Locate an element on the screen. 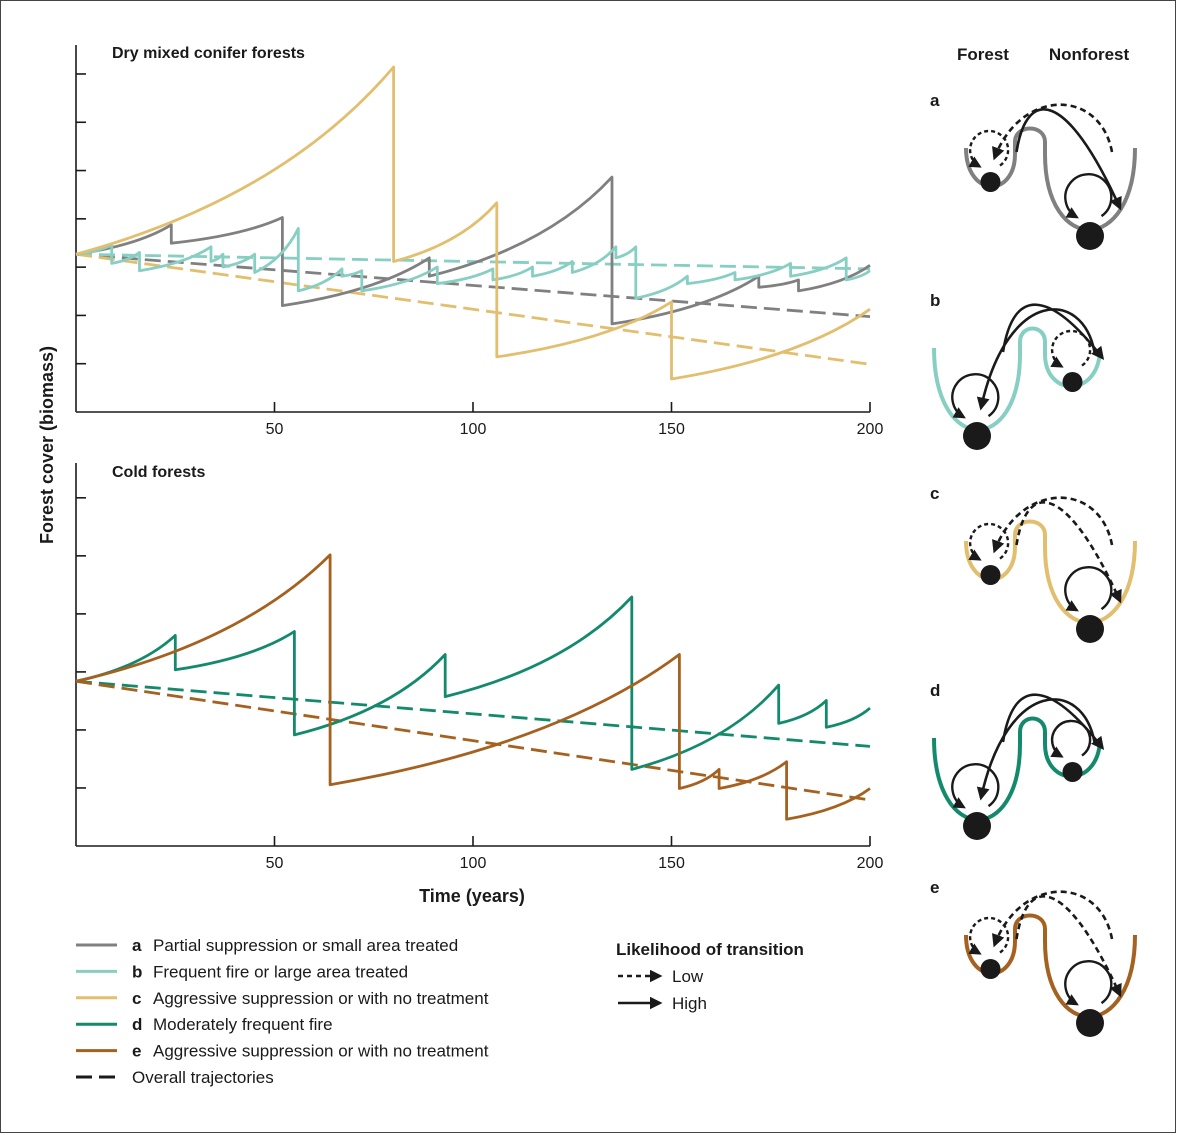  nonforest-header: Nonforest is located at coordinates (1089, 54).